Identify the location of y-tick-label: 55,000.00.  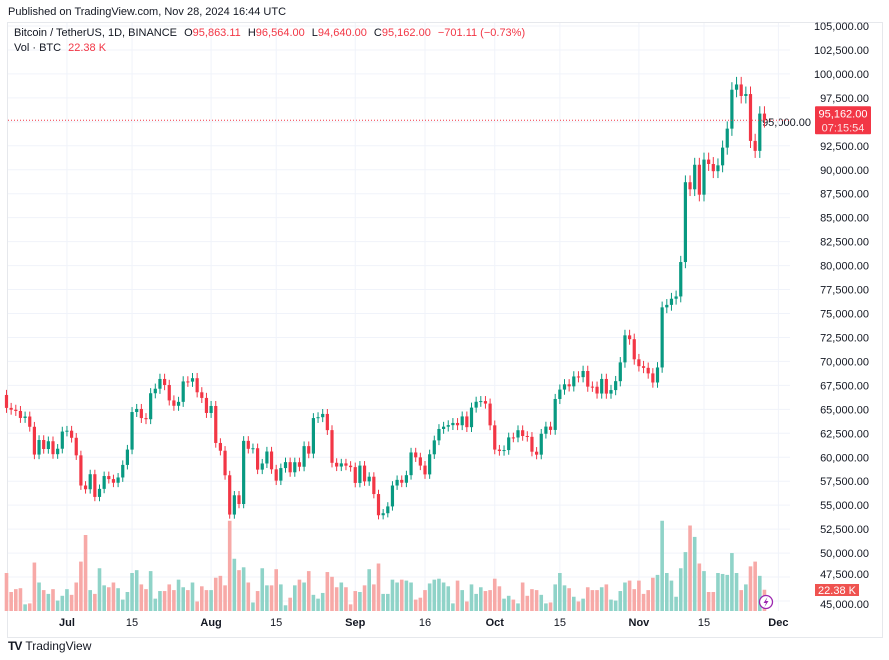
(844, 506).